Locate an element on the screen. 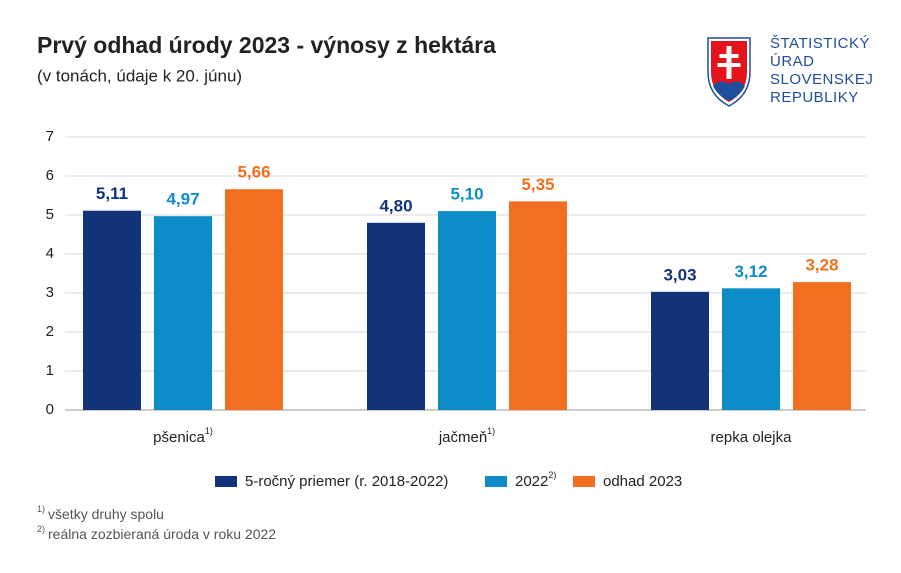  value-label: 3,03 is located at coordinates (679, 274).